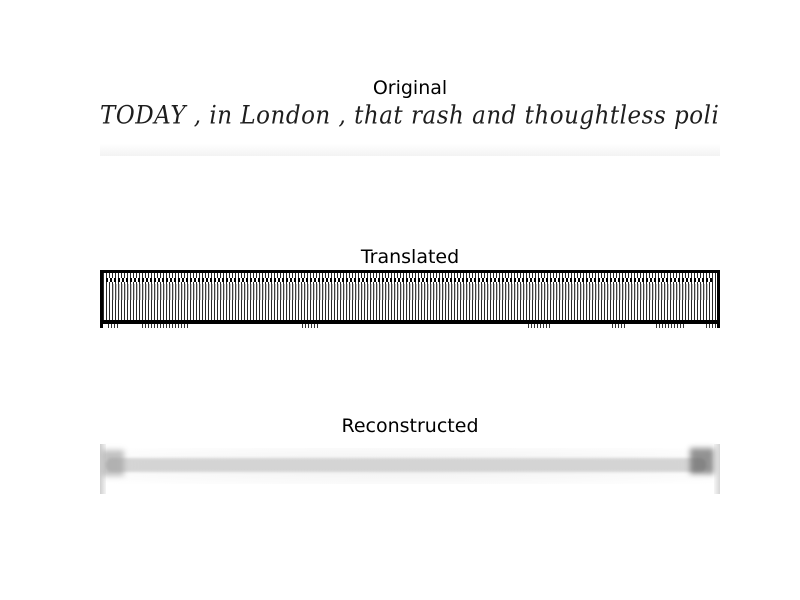 The width and height of the screenshot is (800, 600). Describe the element at coordinates (410, 292) in the screenshot. I see `translated-middle-band` at that location.